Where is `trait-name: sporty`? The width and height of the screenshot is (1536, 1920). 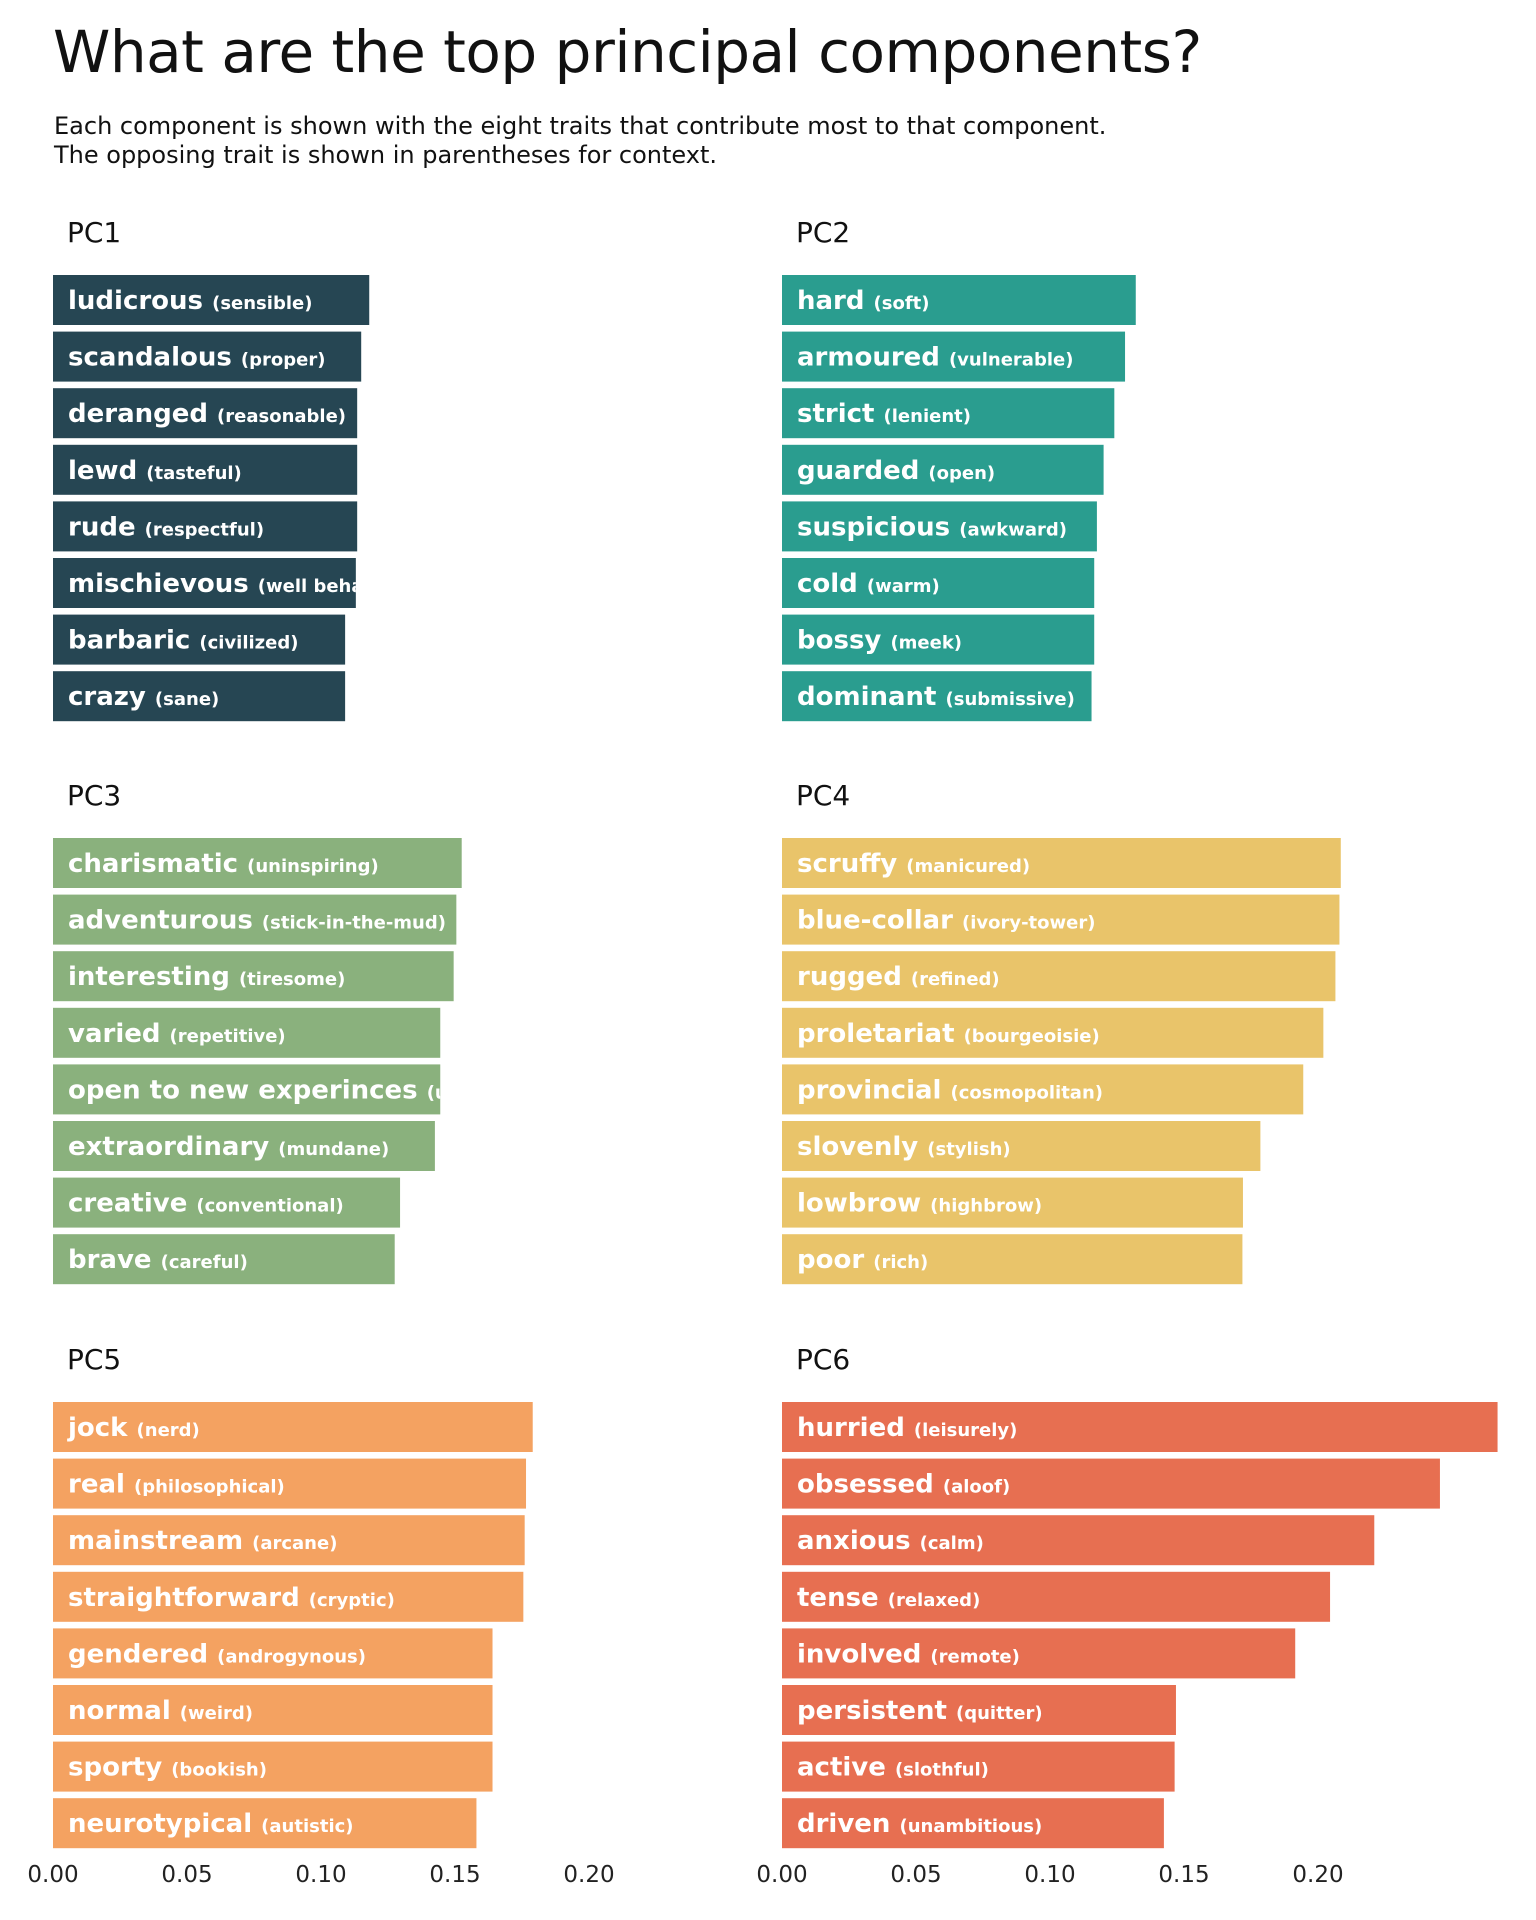 trait-name: sporty is located at coordinates (119, 1768).